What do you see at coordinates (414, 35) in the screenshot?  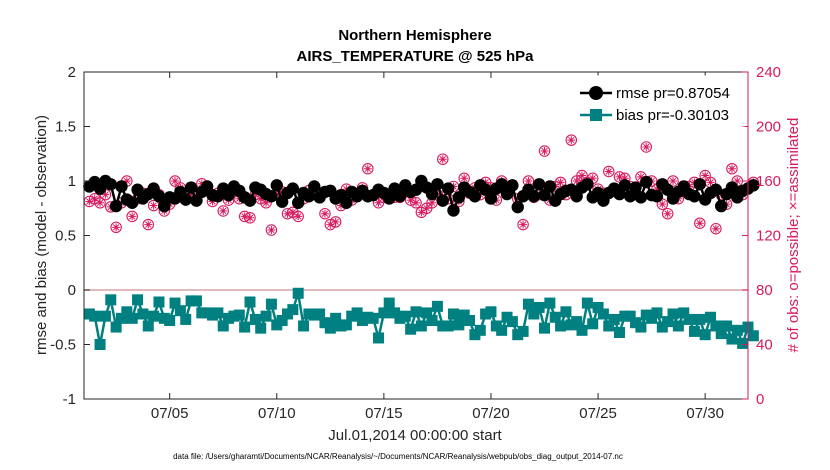 I see `chart-title: Northern Hemisphere` at bounding box center [414, 35].